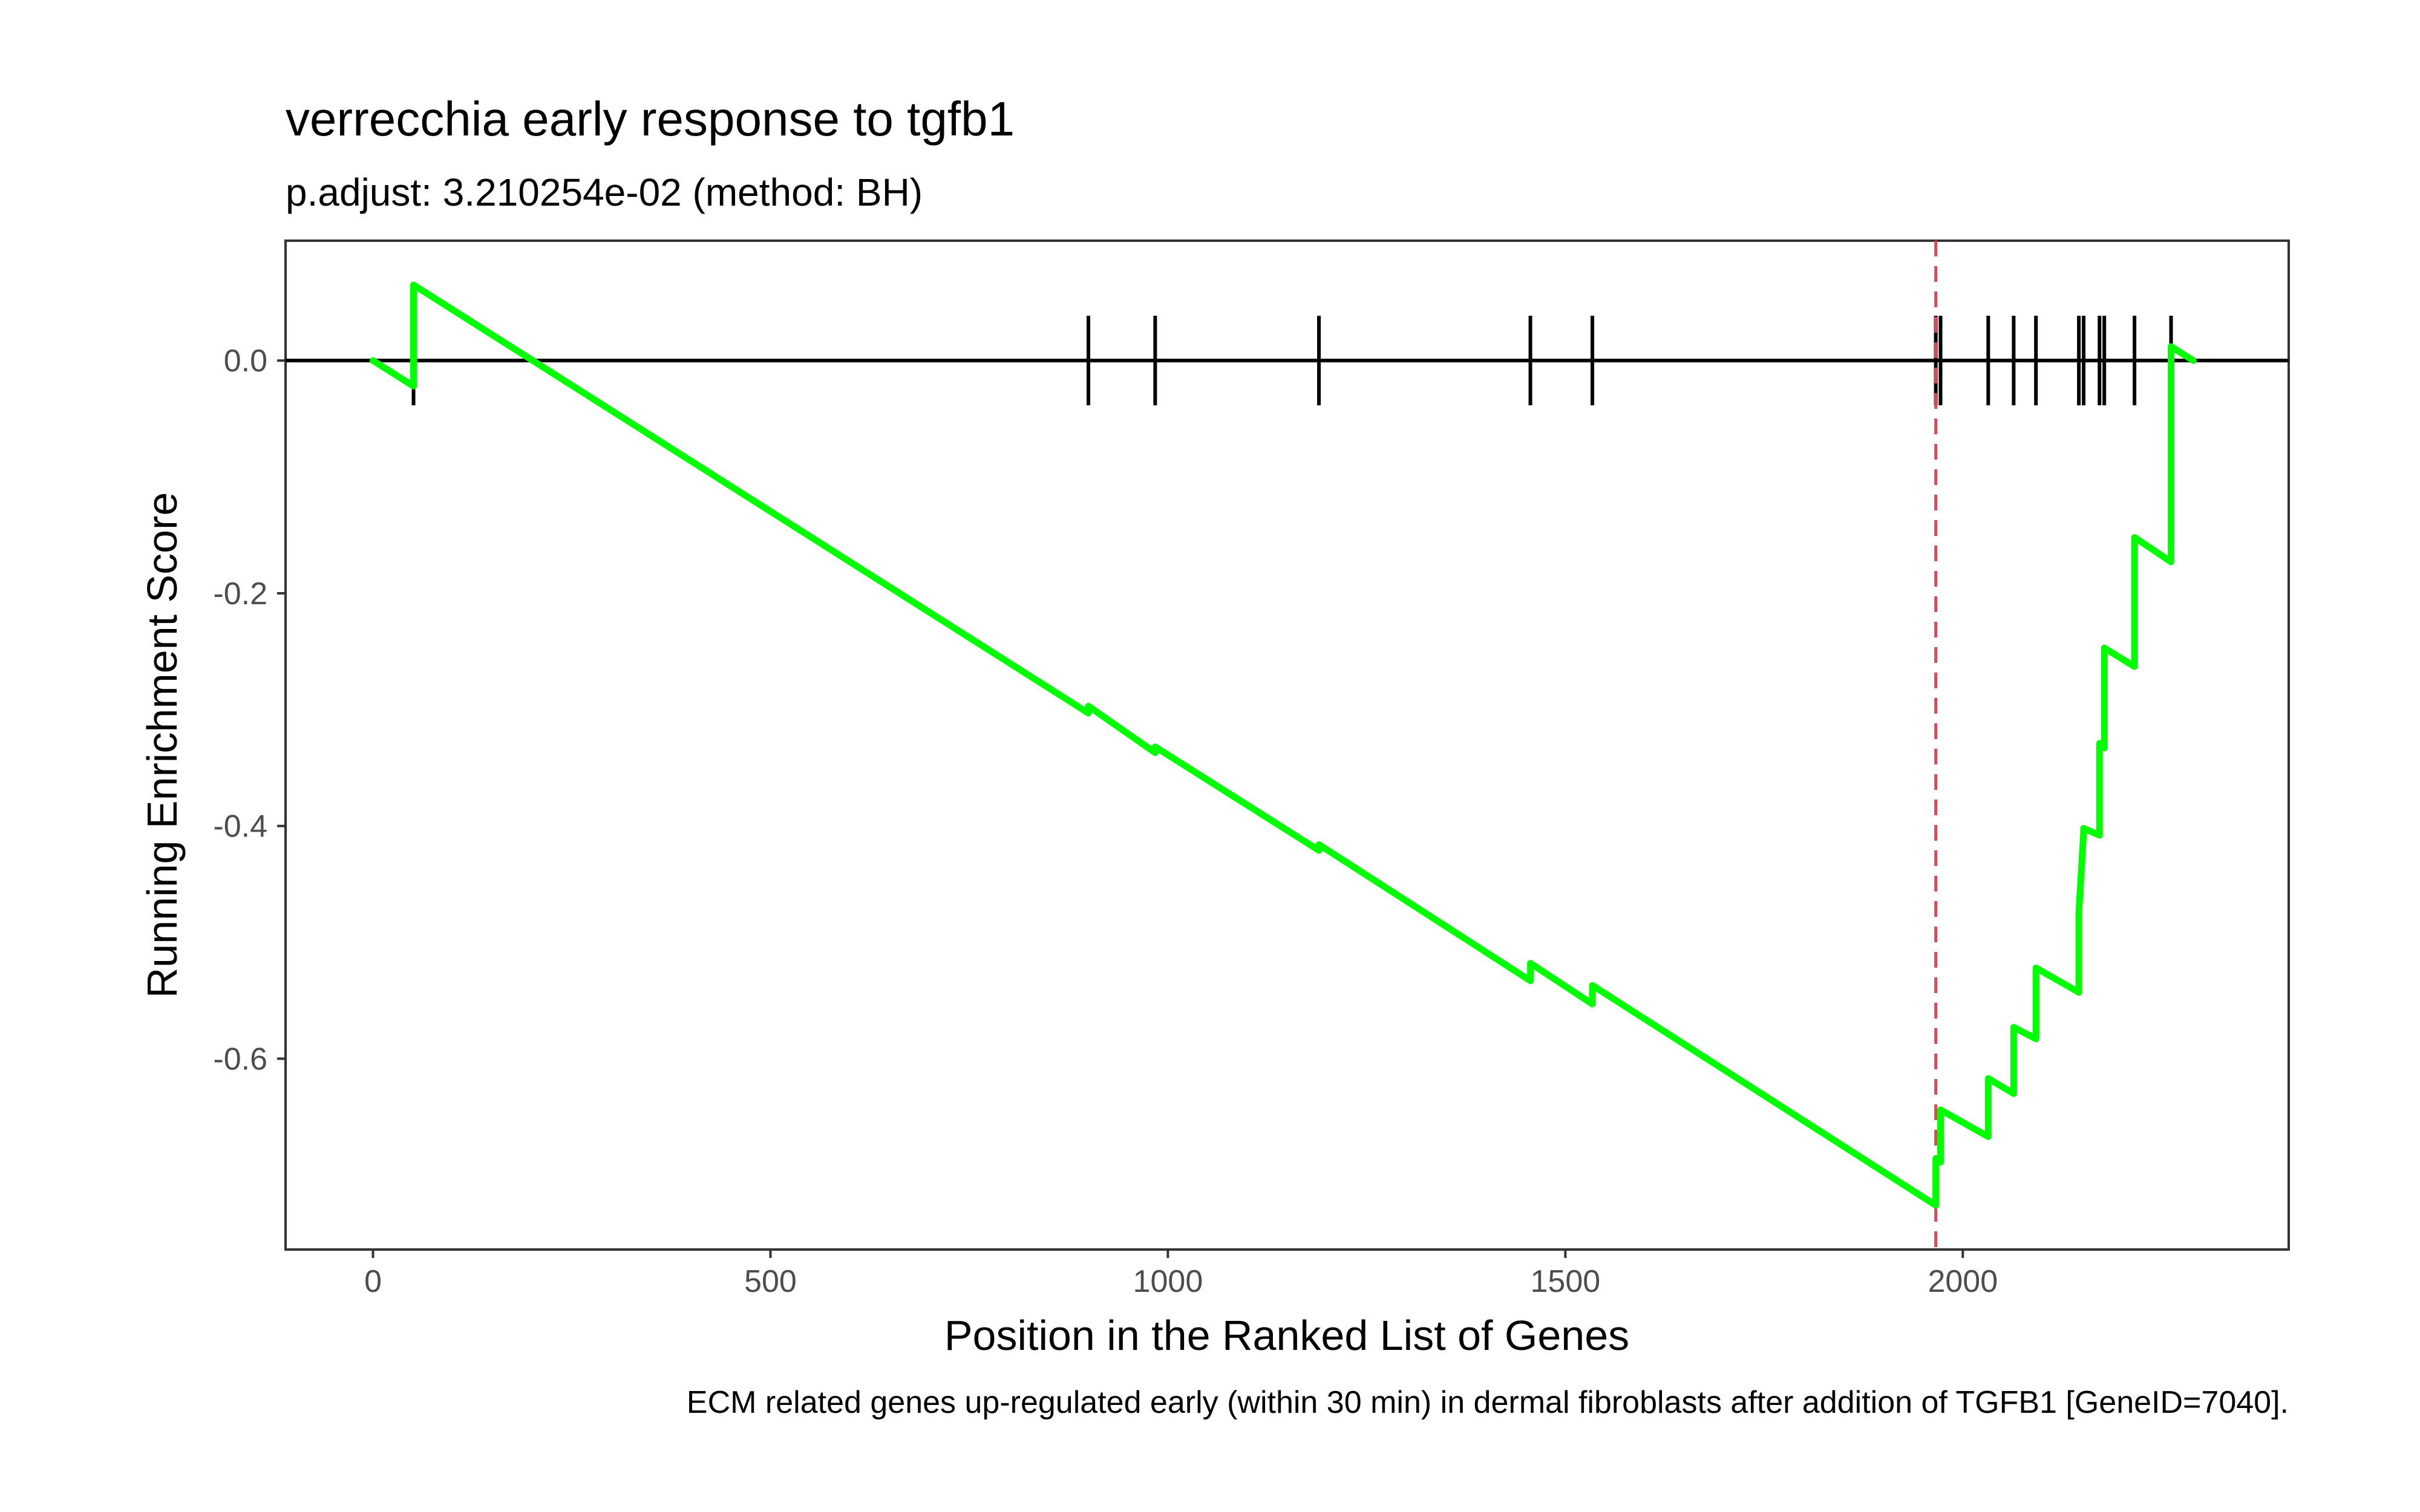 This screenshot has width=2420, height=1512. Describe the element at coordinates (1286, 1336) in the screenshot. I see `x-axis-title: Position in the Ranked List of Genes` at that location.